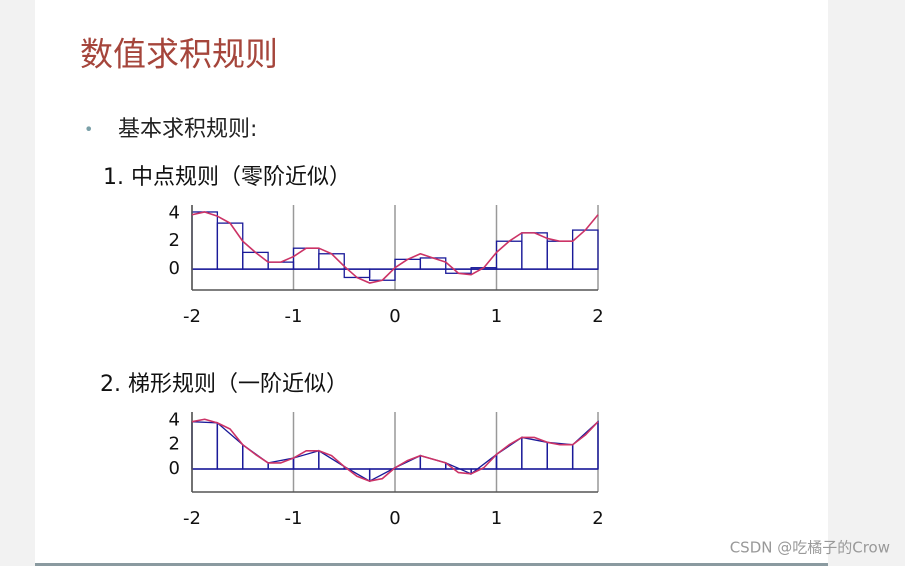  What do you see at coordinates (810, 548) in the screenshot?
I see `watermark: CSDN @吃橘子的Crow` at bounding box center [810, 548].